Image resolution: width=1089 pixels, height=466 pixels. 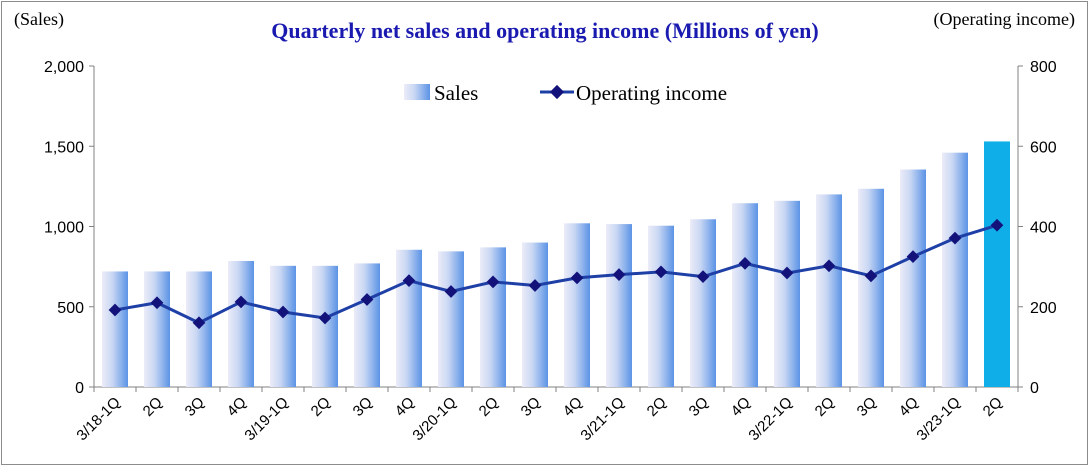 What do you see at coordinates (1043, 308) in the screenshot?
I see `right-tick-label: 200` at bounding box center [1043, 308].